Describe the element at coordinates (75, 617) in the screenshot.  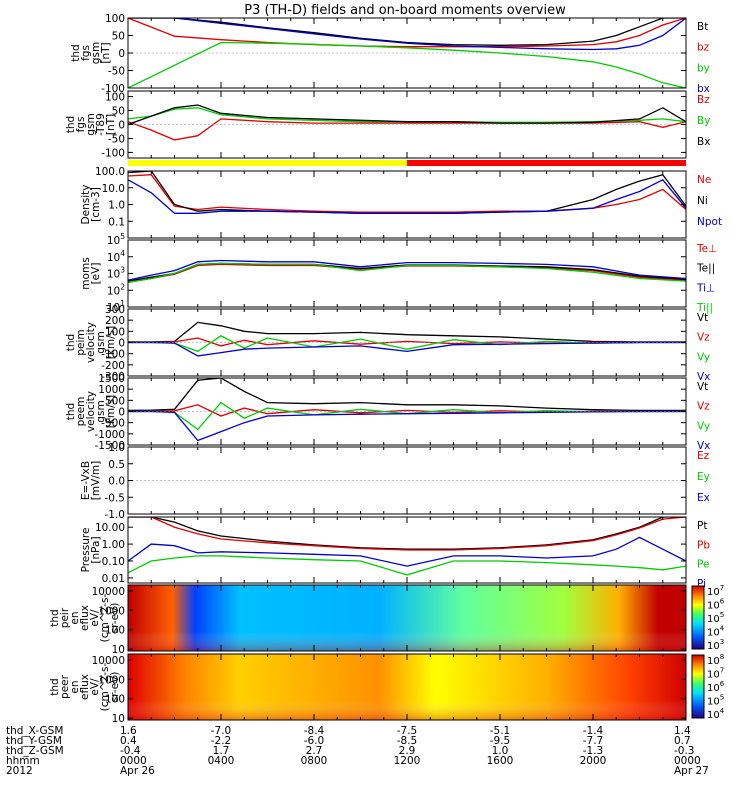
I see `y-axis-label: en` at that location.